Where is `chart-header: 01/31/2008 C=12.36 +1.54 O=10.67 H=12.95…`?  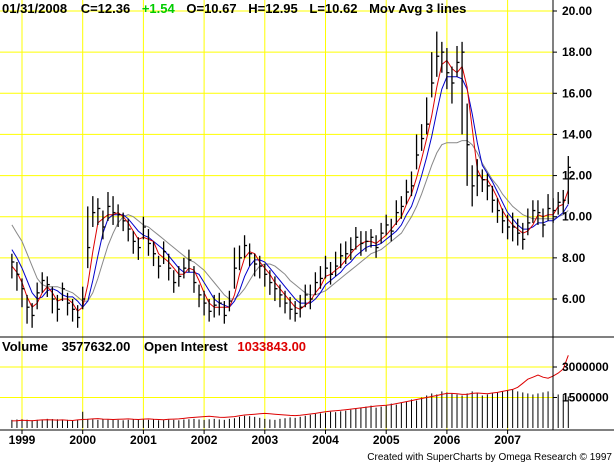 chart-header: 01/31/2008 C=12.36 +1.54 O=10.67 H=12.95… is located at coordinates (234, 8).